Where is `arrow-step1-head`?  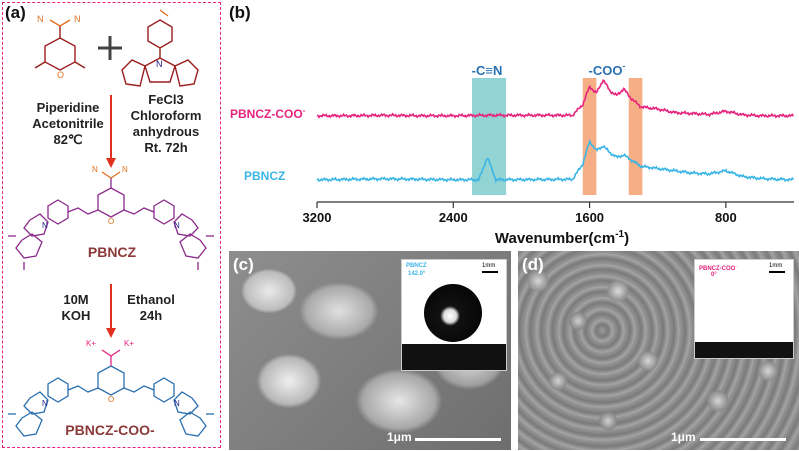
arrow-step1-head is located at coordinates (111, 163).